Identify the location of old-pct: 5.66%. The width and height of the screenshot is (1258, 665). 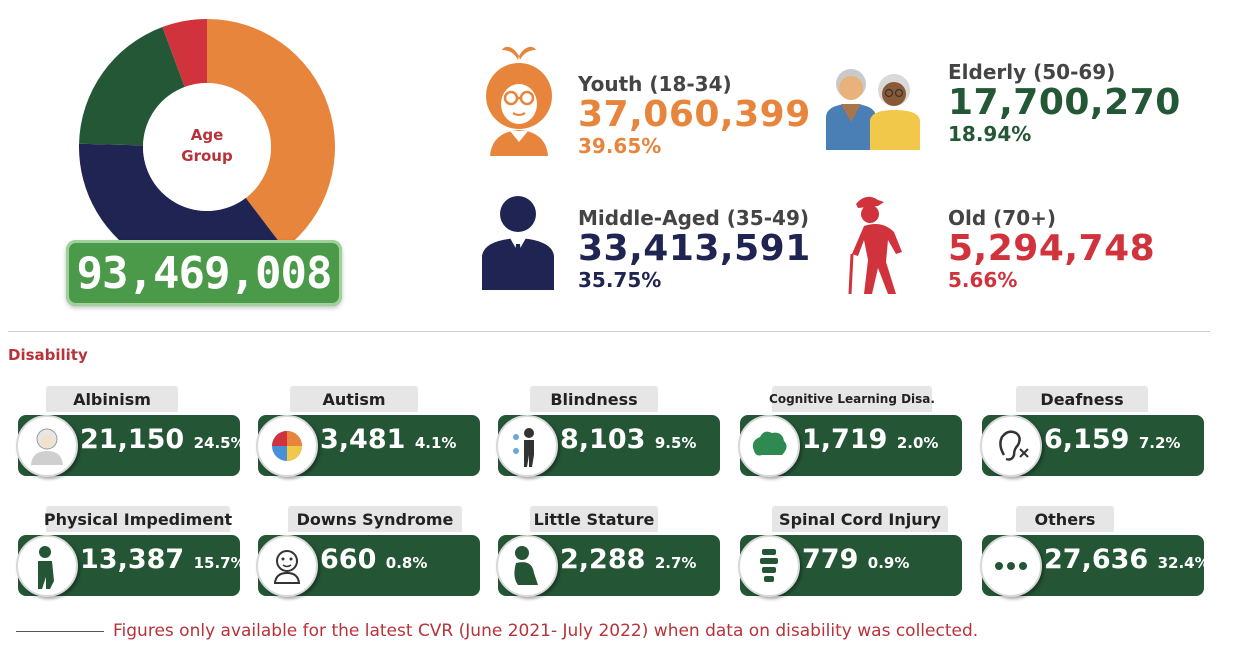
(983, 280).